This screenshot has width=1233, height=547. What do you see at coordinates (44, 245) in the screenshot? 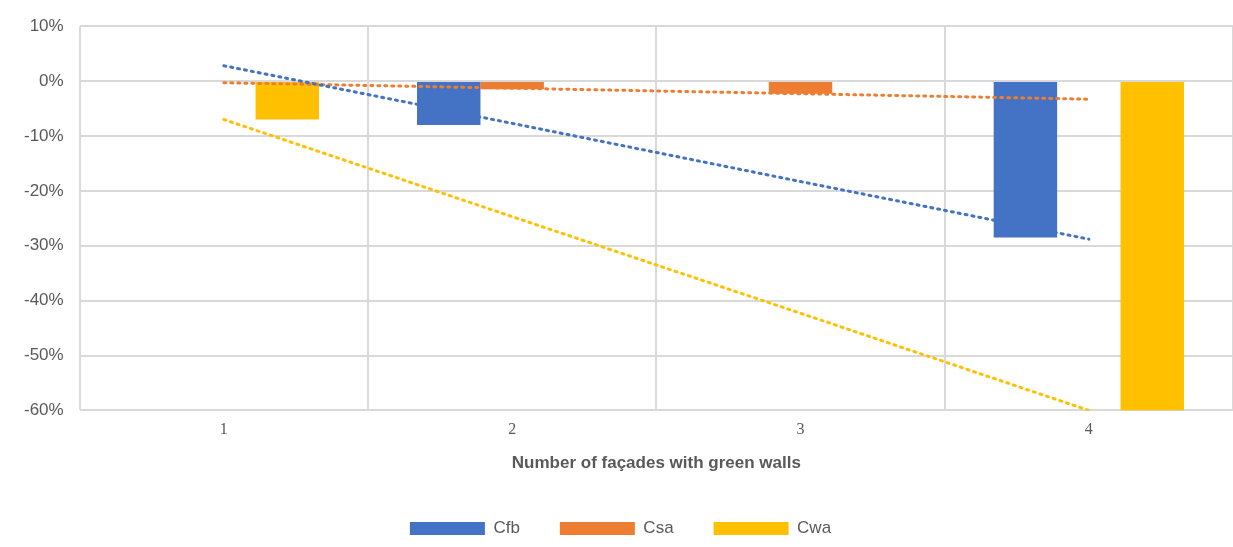
I see `y-tick-label: -30%` at bounding box center [44, 245].